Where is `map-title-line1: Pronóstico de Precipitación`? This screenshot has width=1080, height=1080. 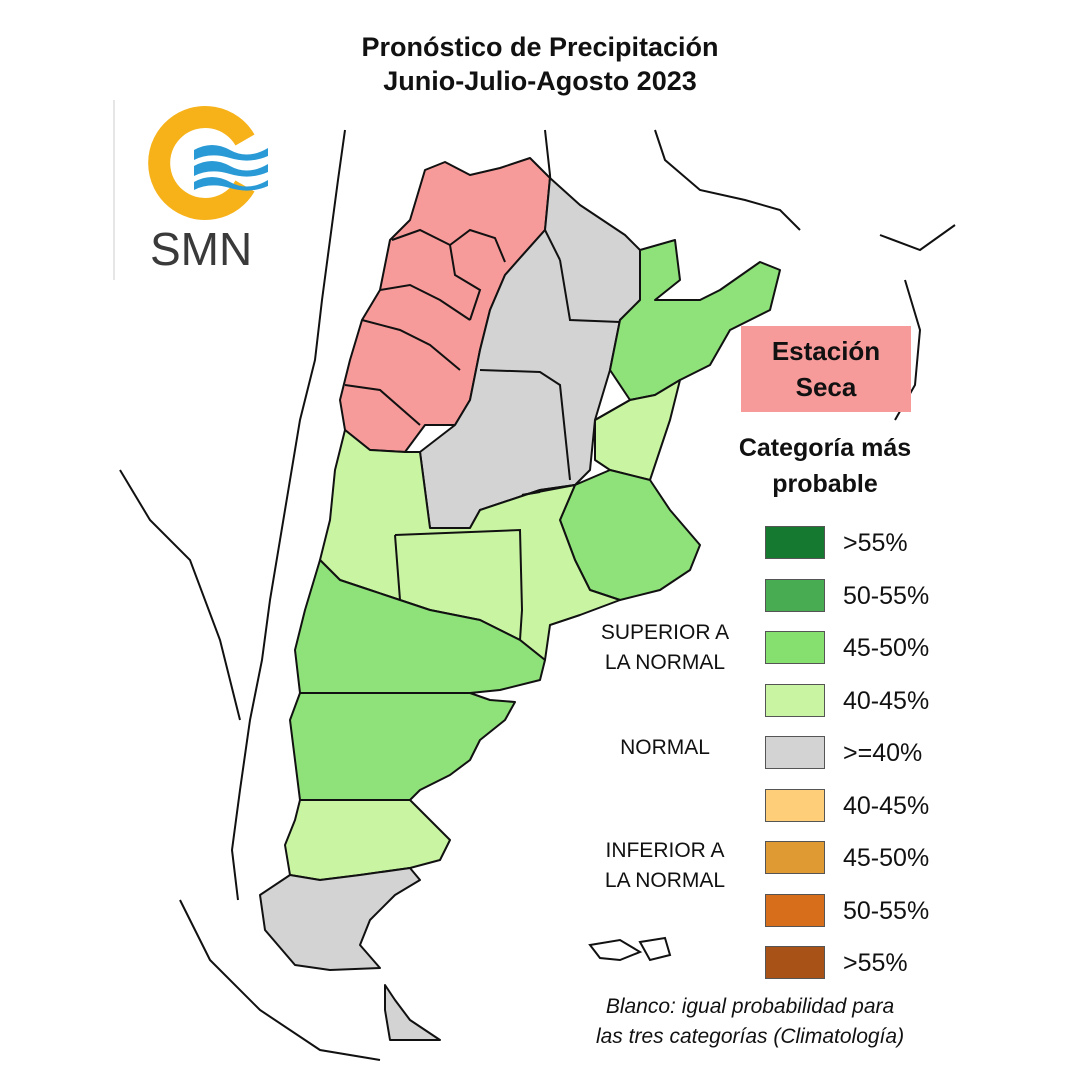 map-title-line1: Pronóstico de Precipitación is located at coordinates (540, 47).